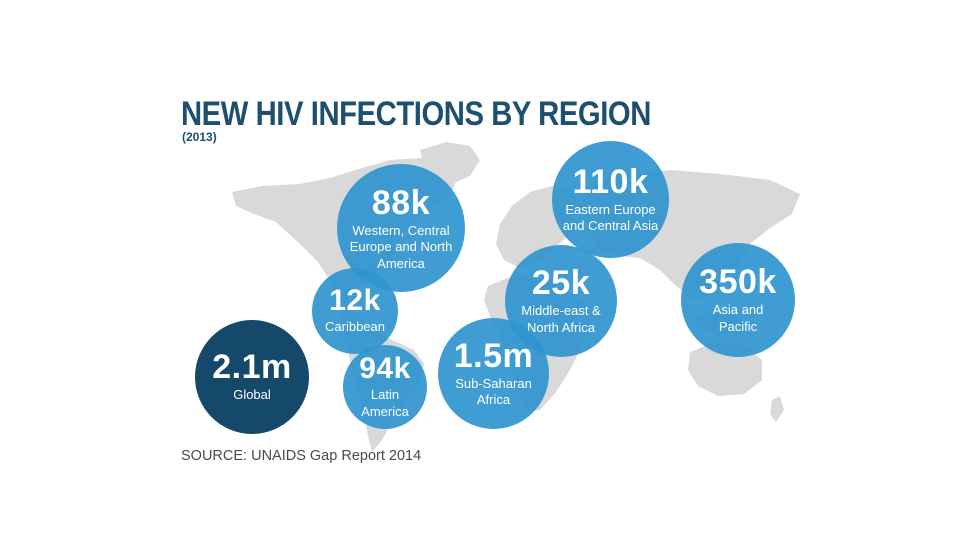 This screenshot has height=552, width=980. What do you see at coordinates (610, 181) in the screenshot?
I see `region-value: 110k` at bounding box center [610, 181].